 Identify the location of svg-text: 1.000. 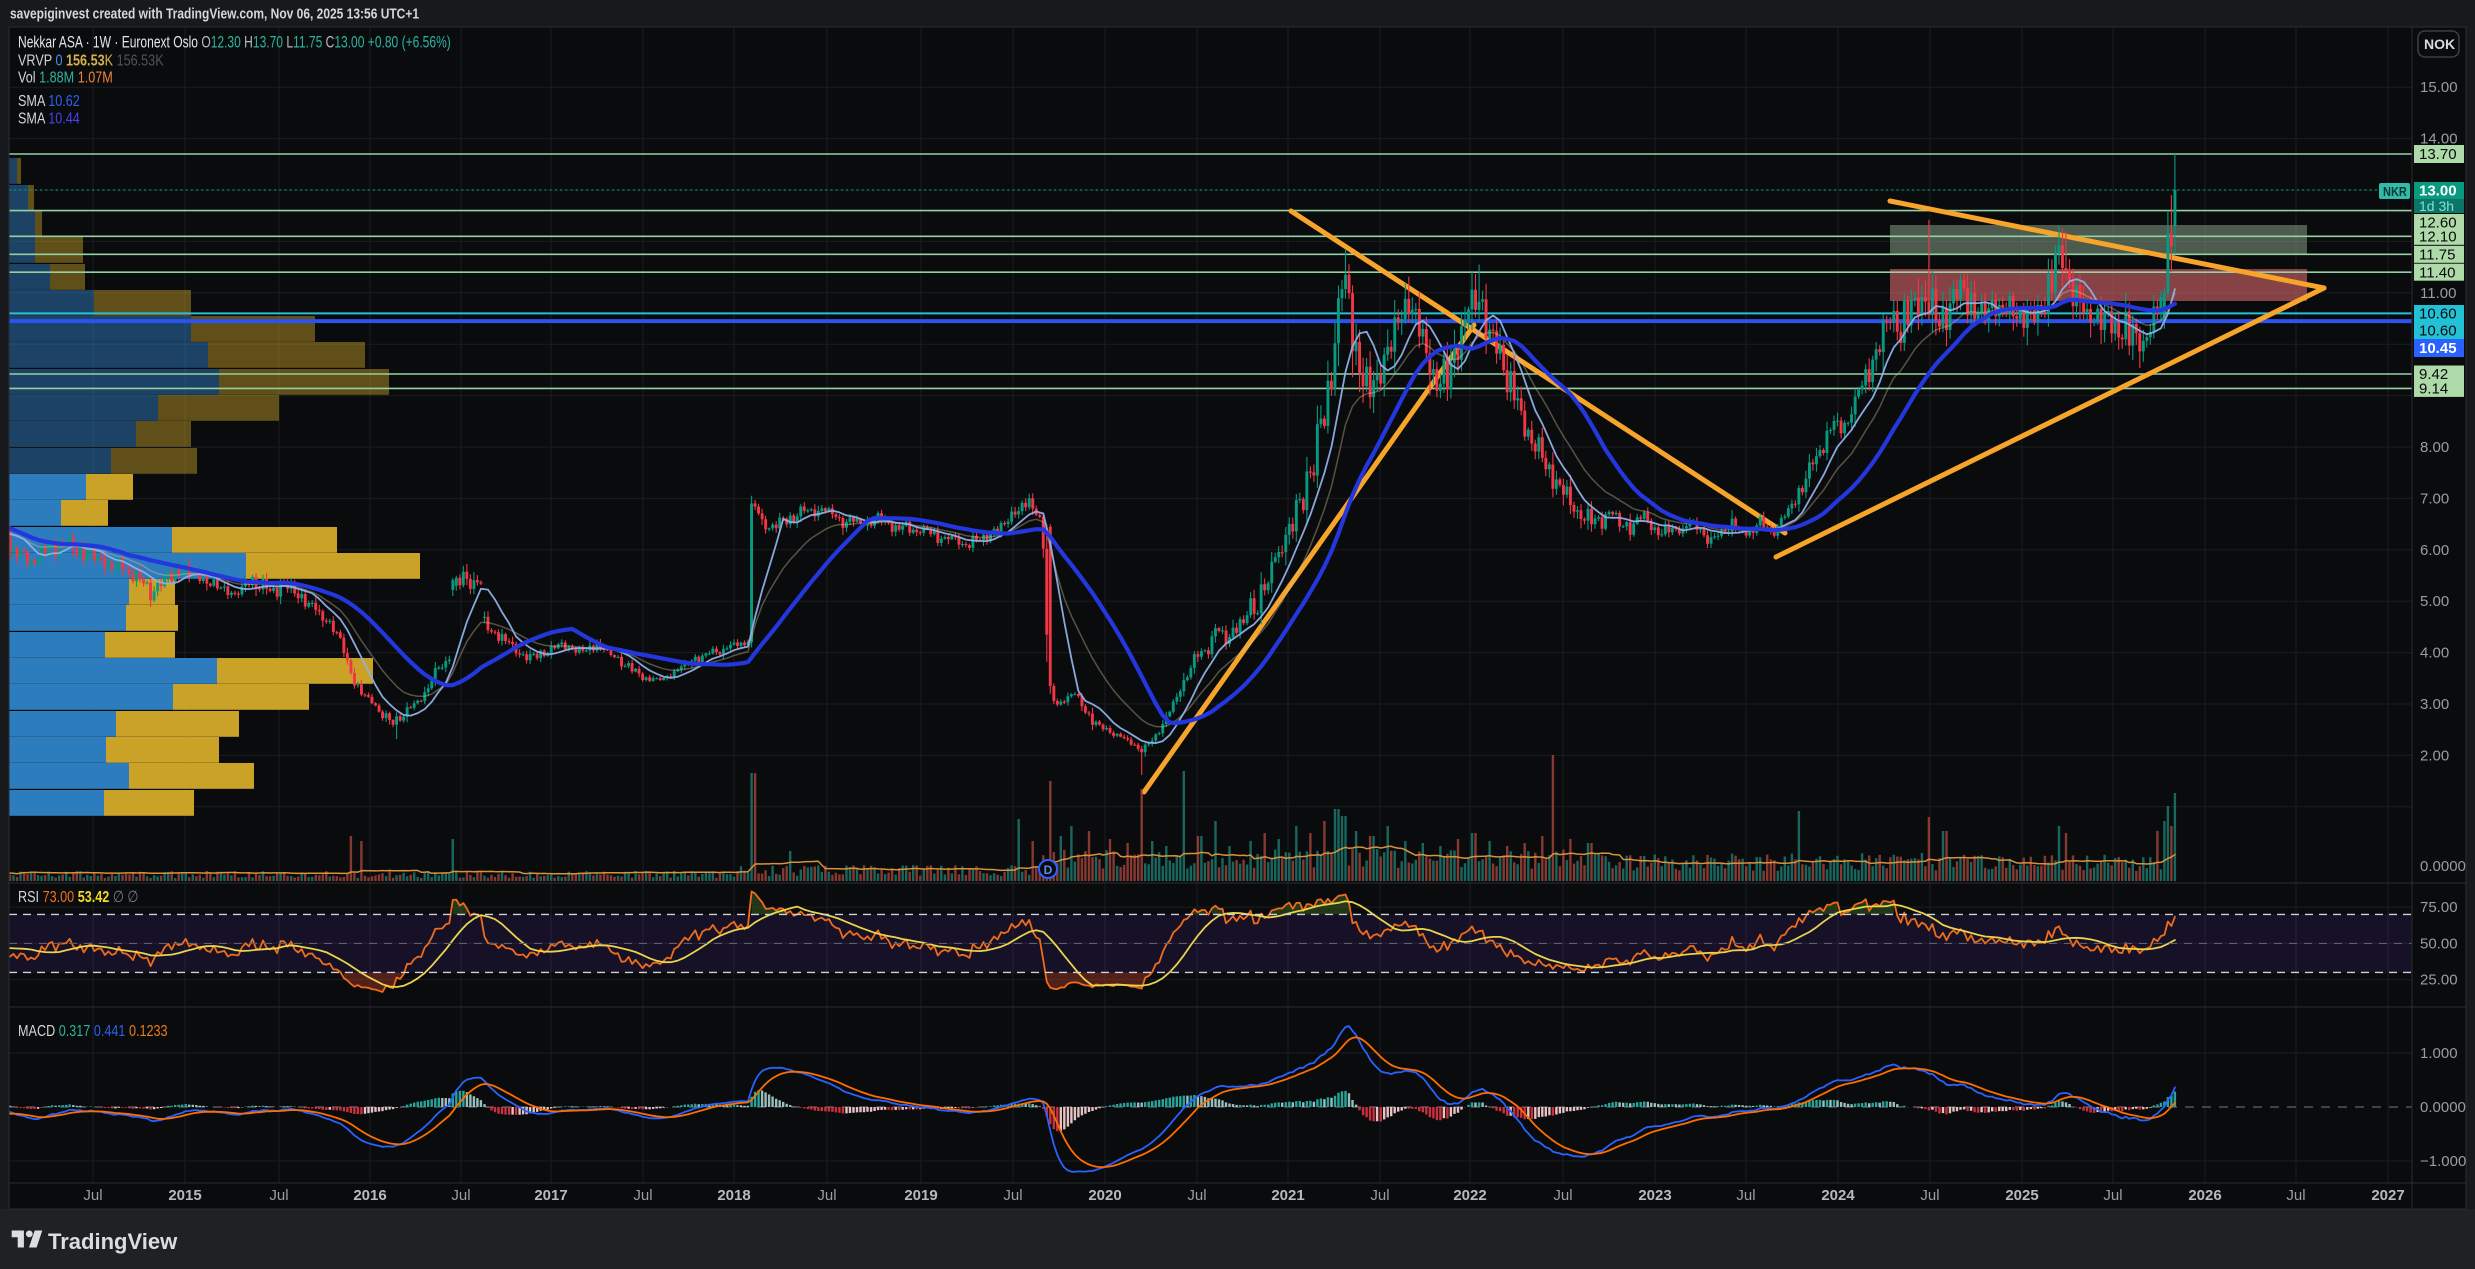
(2439, 1053).